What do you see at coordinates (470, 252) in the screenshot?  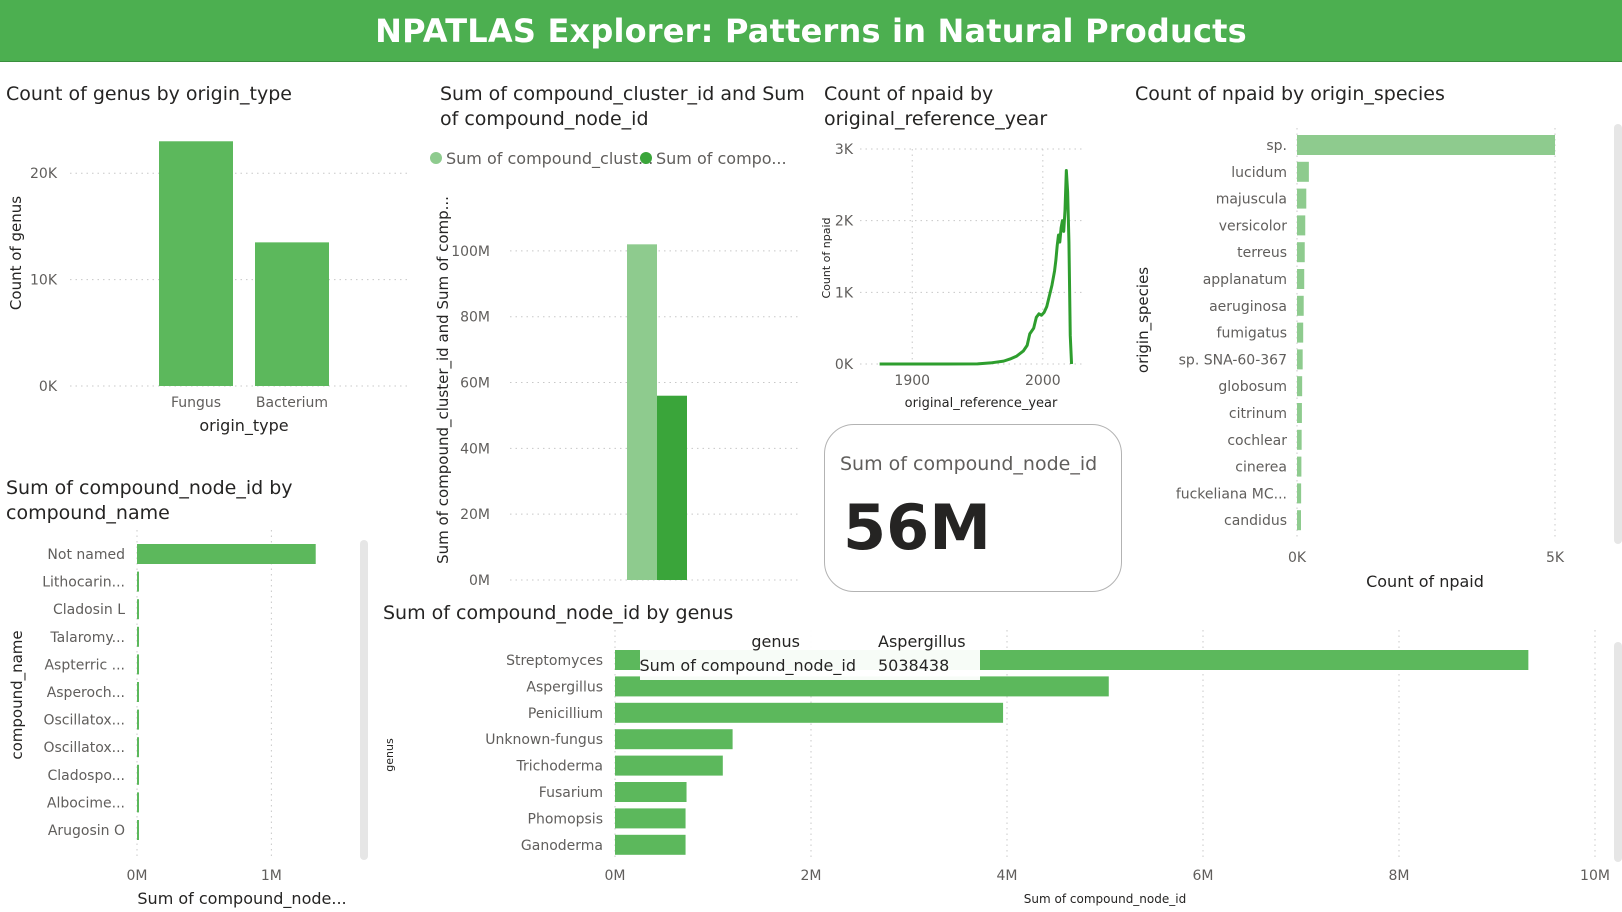 I see `y-tick-label: 100M` at bounding box center [470, 252].